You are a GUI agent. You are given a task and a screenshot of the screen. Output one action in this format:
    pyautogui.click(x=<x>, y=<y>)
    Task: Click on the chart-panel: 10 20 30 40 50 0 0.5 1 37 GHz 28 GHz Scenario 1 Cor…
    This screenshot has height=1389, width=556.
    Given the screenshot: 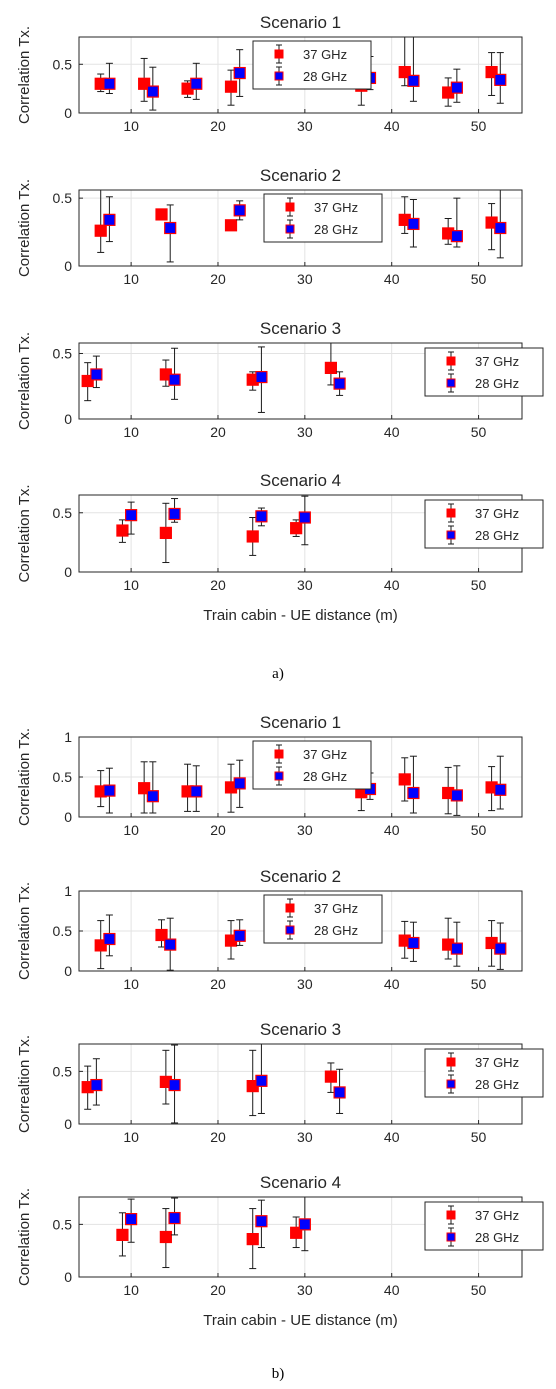 What is the action you would take?
    pyautogui.click(x=269, y=775)
    